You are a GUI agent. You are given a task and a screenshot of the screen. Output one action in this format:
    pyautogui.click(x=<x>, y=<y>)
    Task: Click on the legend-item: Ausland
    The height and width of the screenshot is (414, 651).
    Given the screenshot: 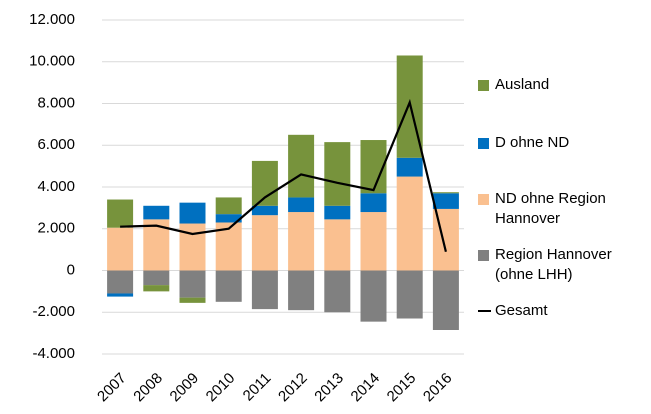 What is the action you would take?
    pyautogui.click(x=554, y=85)
    